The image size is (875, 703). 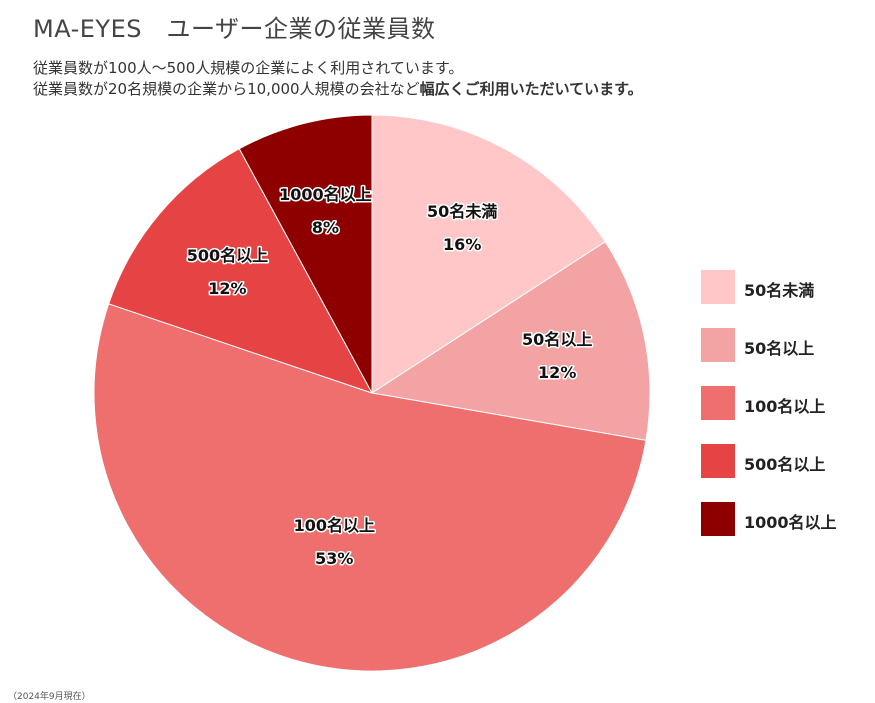 What do you see at coordinates (785, 406) in the screenshot?
I see `legend-label: 100名以上` at bounding box center [785, 406].